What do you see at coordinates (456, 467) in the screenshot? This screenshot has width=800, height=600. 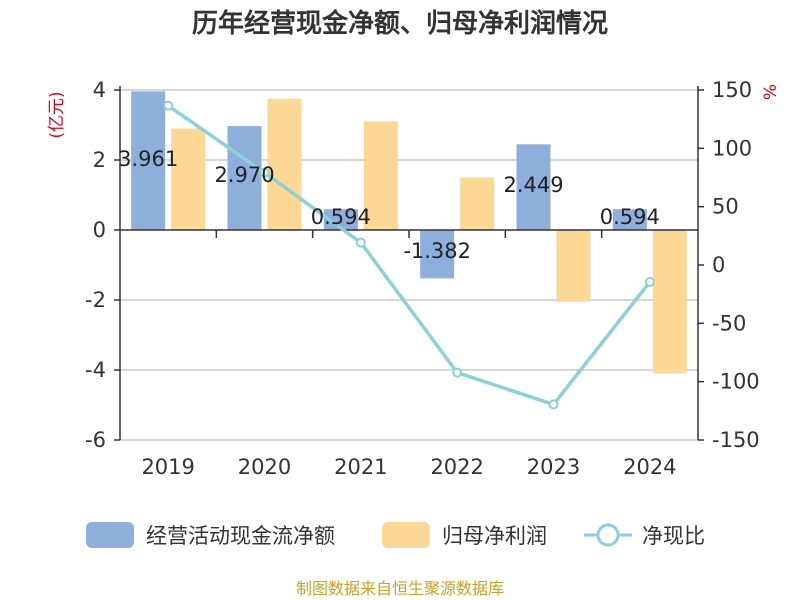 I see `x-tick-label: 2022` at bounding box center [456, 467].